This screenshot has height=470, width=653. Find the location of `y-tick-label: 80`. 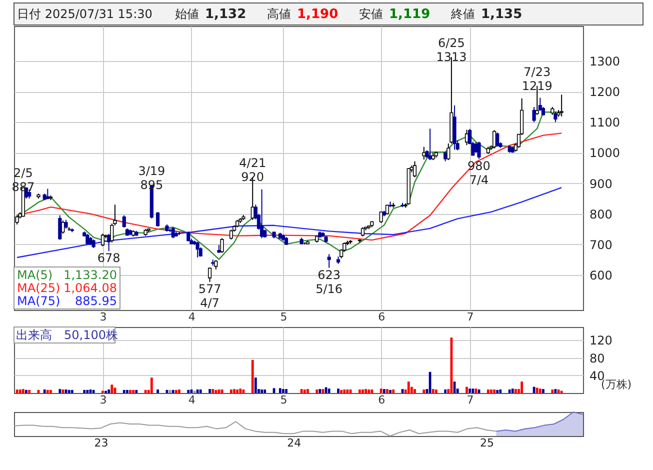

y-tick-label: 80 is located at coordinates (597, 358).